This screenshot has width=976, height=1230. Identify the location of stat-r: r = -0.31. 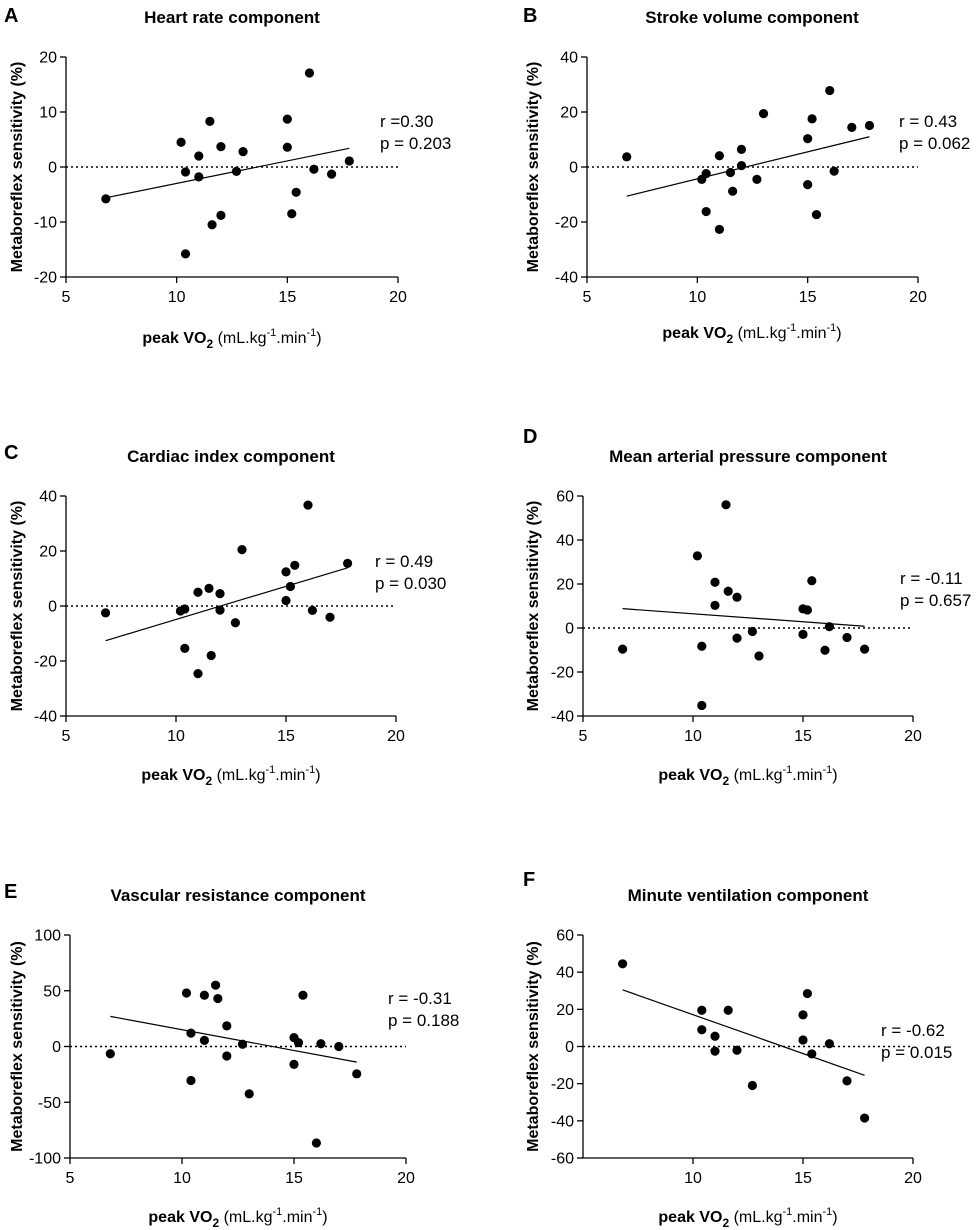
(420, 998).